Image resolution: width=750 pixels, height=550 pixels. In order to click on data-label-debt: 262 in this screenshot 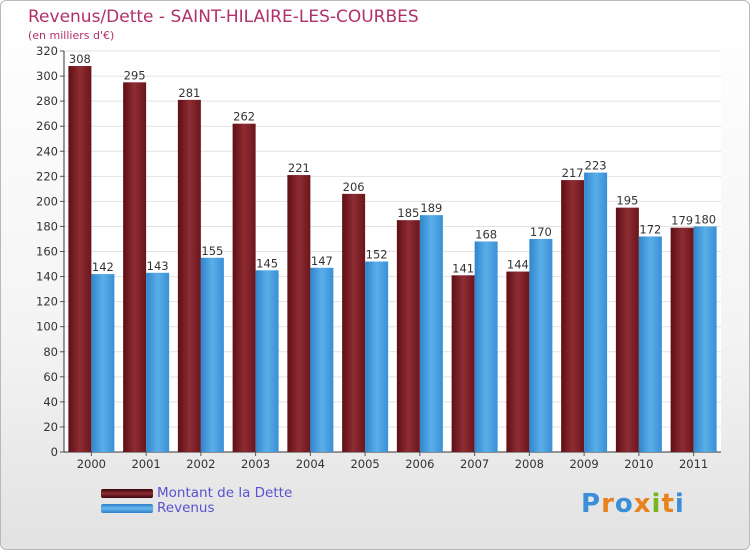, I will do `click(244, 117)`.